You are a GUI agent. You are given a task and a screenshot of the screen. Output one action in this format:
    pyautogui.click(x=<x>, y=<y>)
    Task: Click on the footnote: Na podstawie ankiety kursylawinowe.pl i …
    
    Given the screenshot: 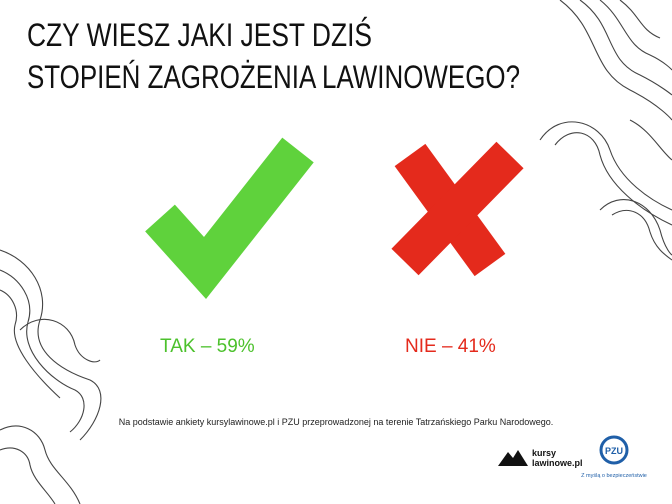 What is the action you would take?
    pyautogui.click(x=336, y=422)
    